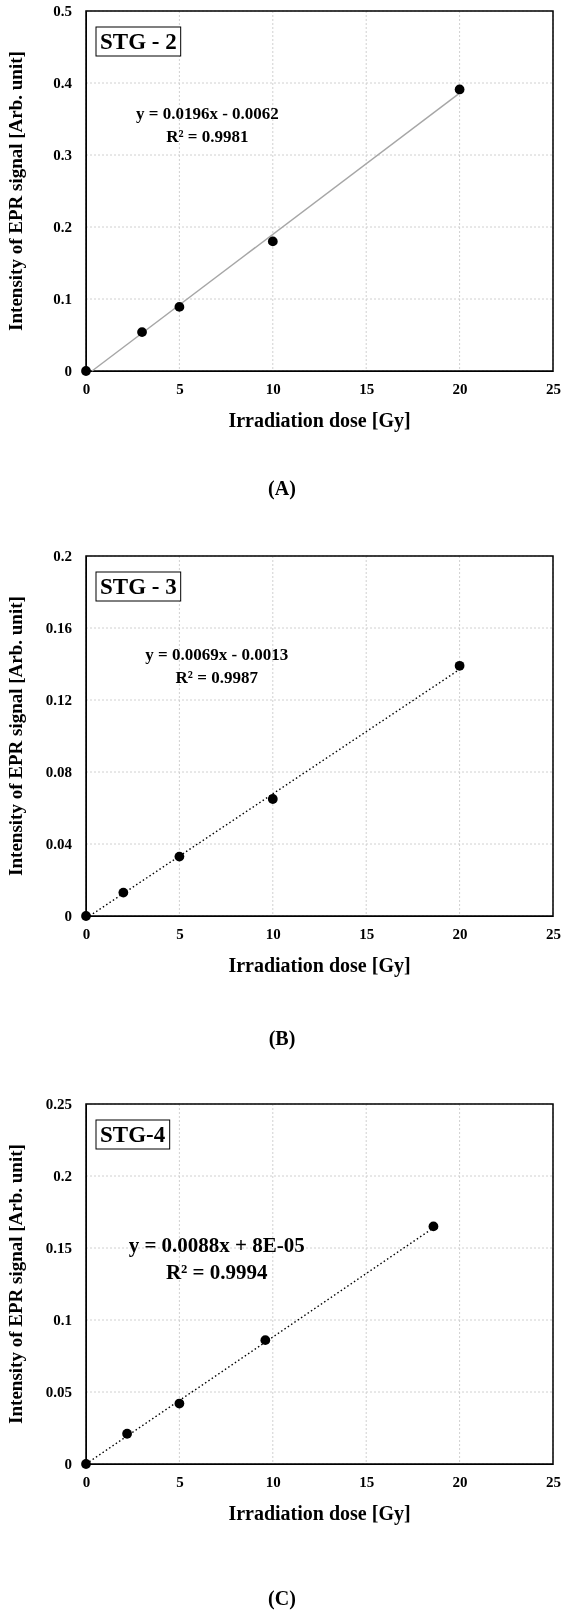 The height and width of the screenshot is (1622, 567). I want to click on y-tick-label: 0.15, so click(58, 1248).